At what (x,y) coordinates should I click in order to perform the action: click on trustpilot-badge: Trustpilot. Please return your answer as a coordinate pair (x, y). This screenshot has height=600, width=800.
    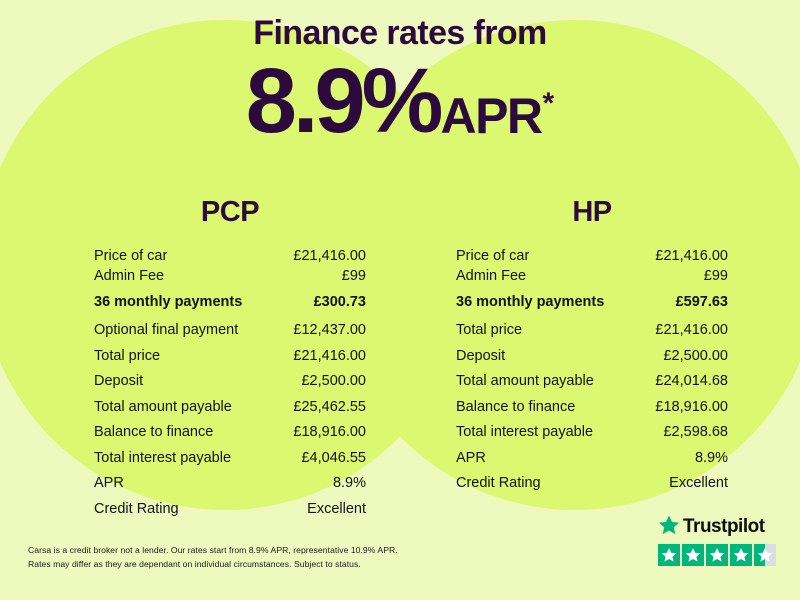
    Looking at the image, I should click on (720, 540).